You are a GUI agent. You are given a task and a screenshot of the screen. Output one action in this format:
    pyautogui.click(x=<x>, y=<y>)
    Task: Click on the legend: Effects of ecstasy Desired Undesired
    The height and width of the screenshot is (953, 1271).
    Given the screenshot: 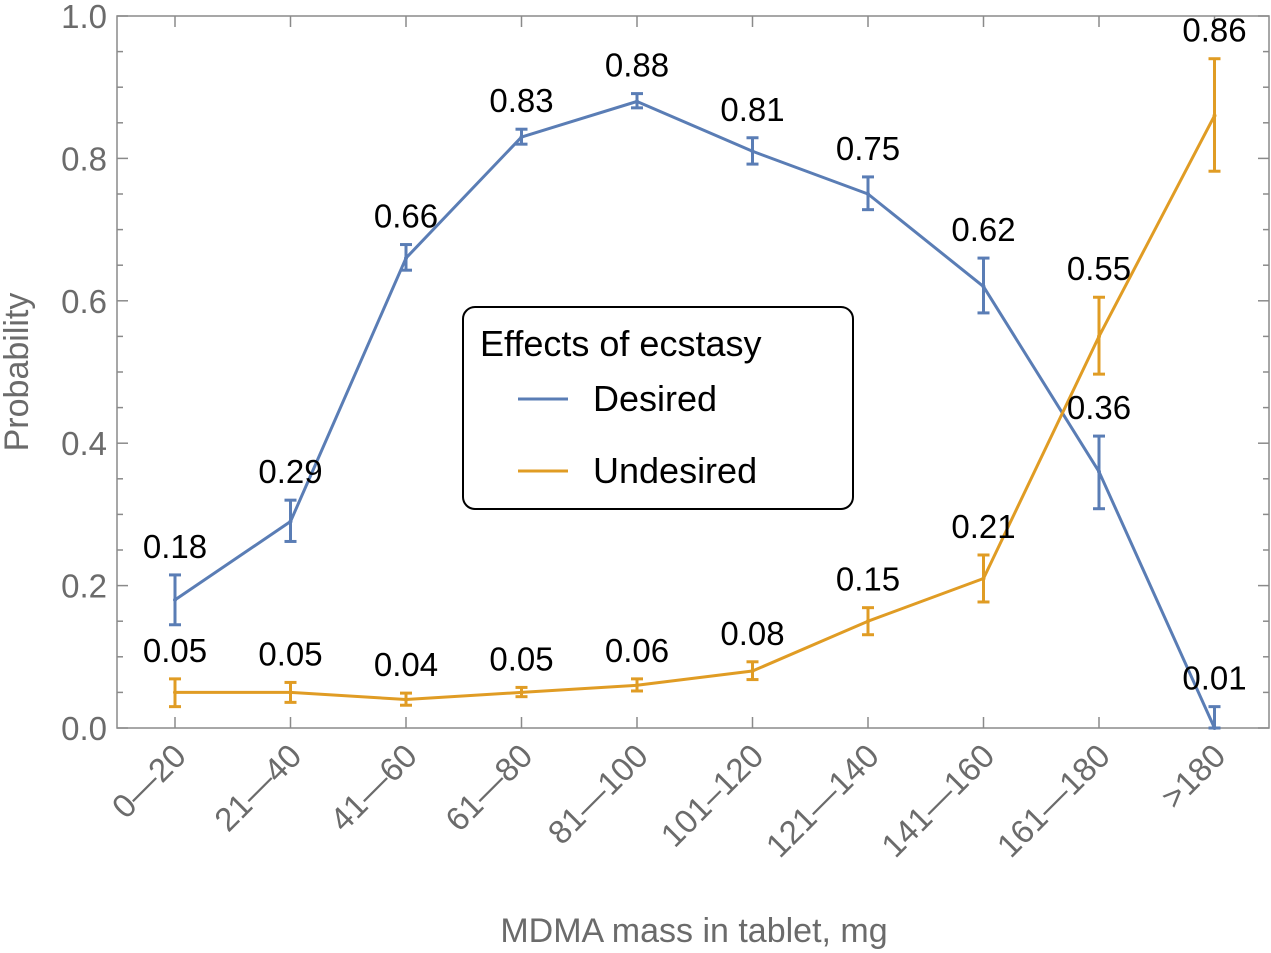 What is the action you would take?
    pyautogui.click(x=658, y=408)
    